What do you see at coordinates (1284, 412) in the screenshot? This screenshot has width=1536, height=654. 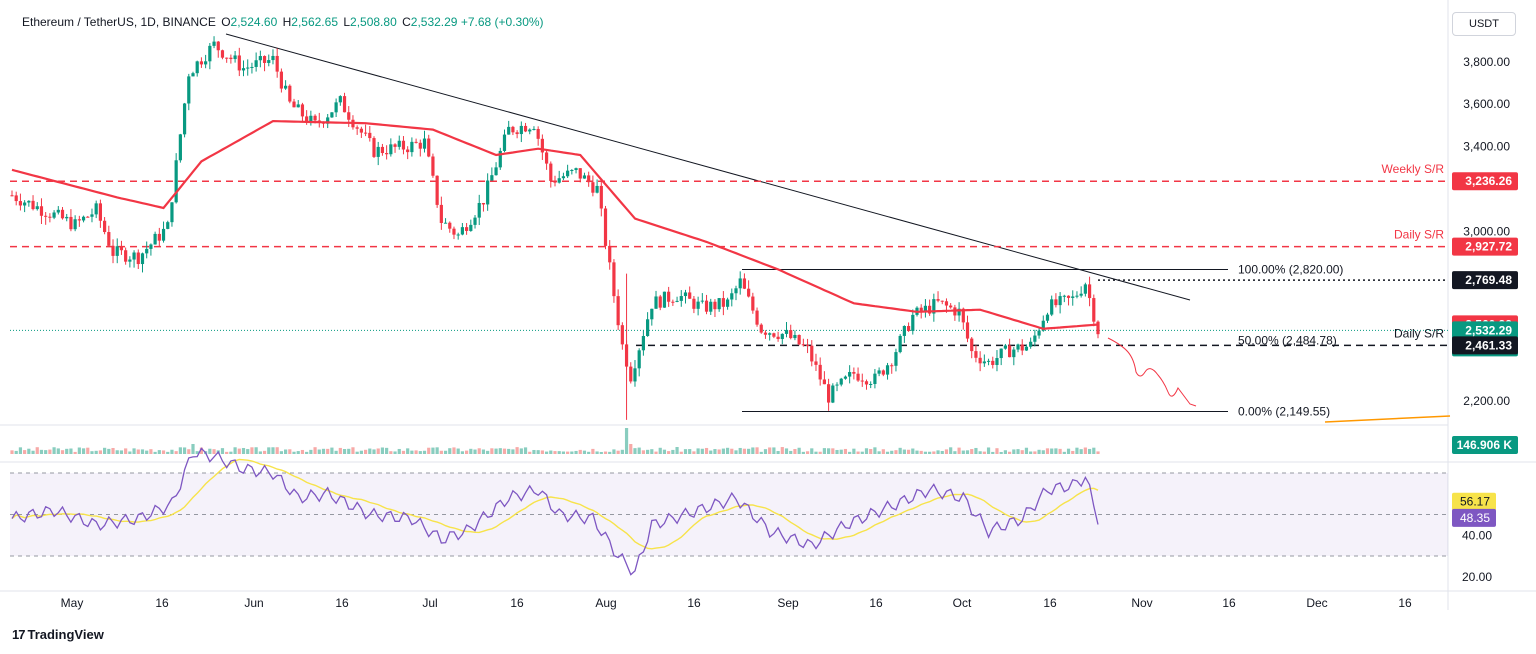 I see `fib-label: 0.00% (2,149.55)` at bounding box center [1284, 412].